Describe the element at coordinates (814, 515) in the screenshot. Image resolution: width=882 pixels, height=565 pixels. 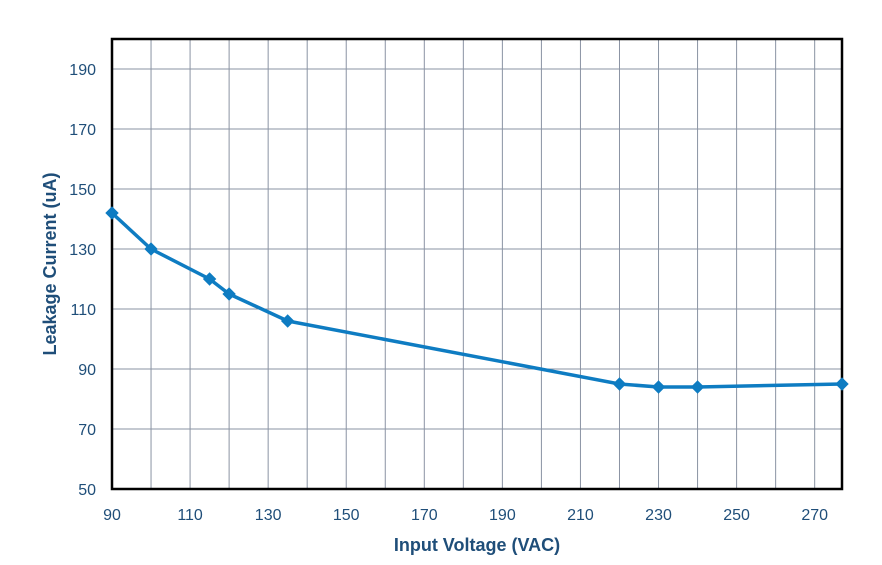
I see `x-tick-label: 270` at that location.